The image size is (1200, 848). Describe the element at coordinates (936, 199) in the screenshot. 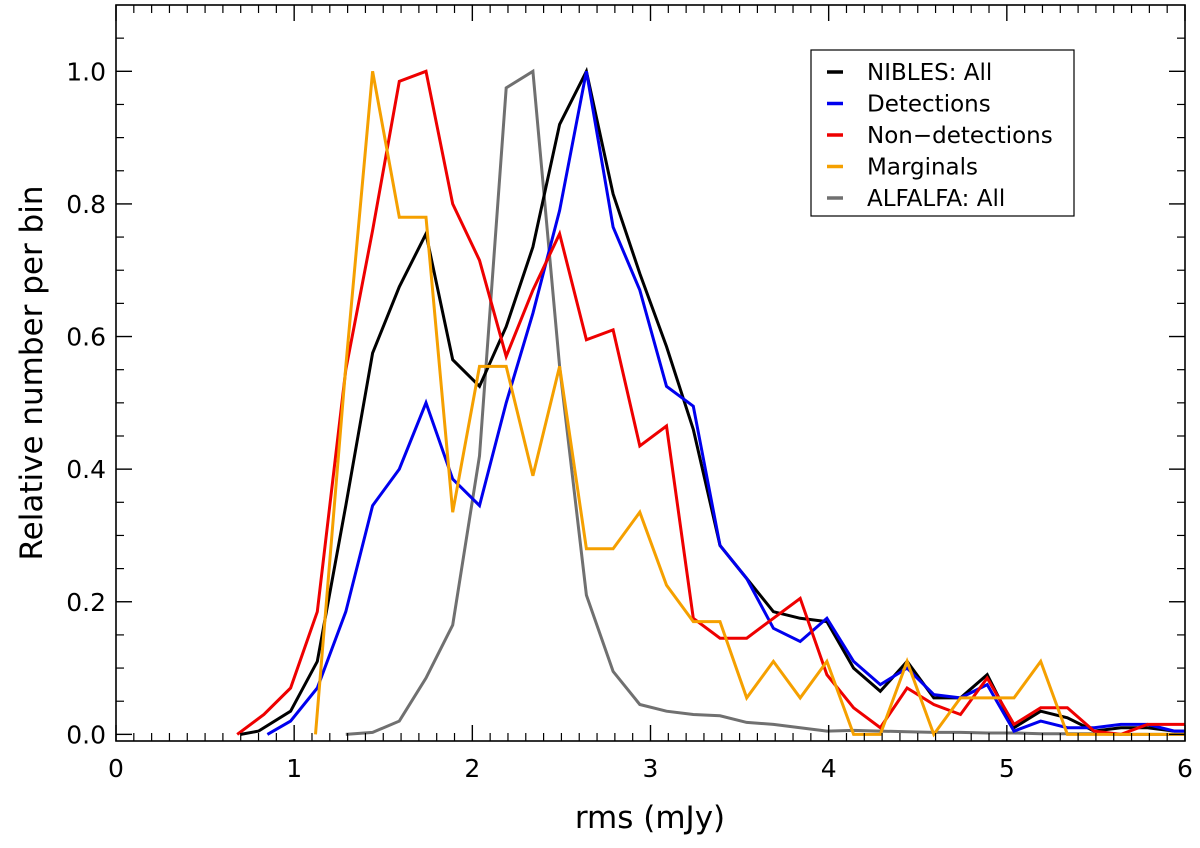

I see `legend-label: ALFALFA: All` at that location.